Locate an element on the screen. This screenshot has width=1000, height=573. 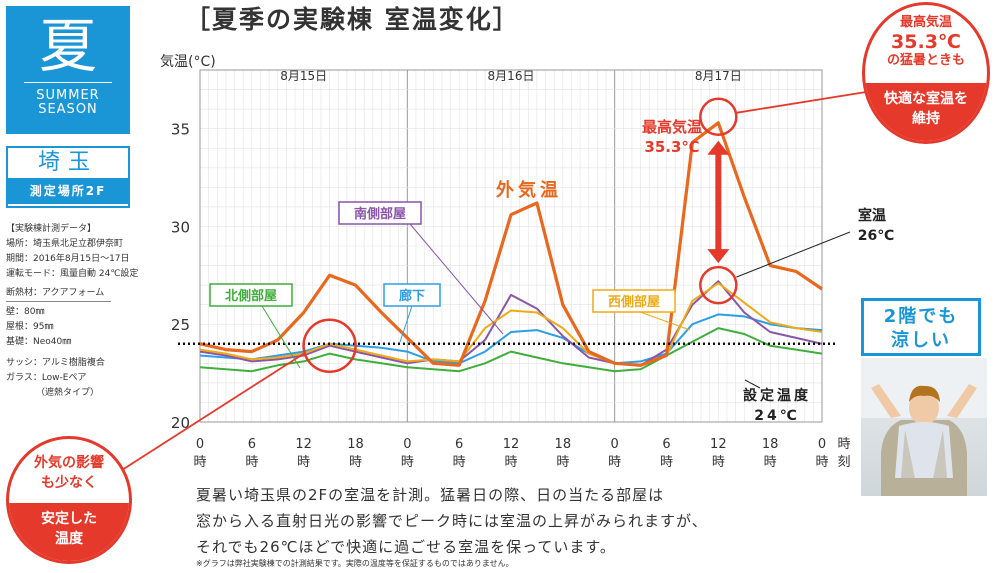
max-temp-badge: 最高気温 35.3℃ の猛暑ときも 快適な室温を 維持 is located at coordinates (926, 73).